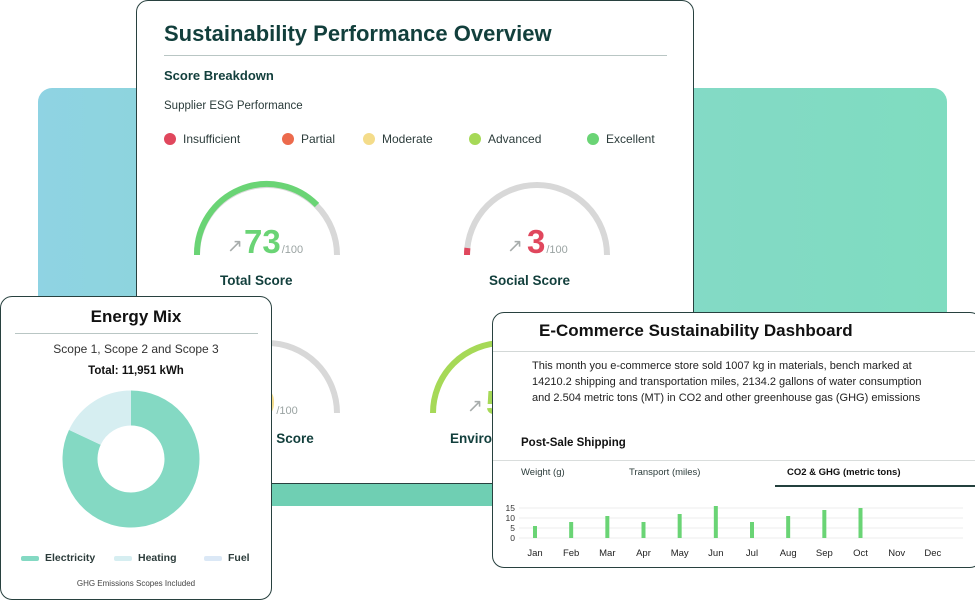  I want to click on y-tick-label: 15, so click(511, 508).